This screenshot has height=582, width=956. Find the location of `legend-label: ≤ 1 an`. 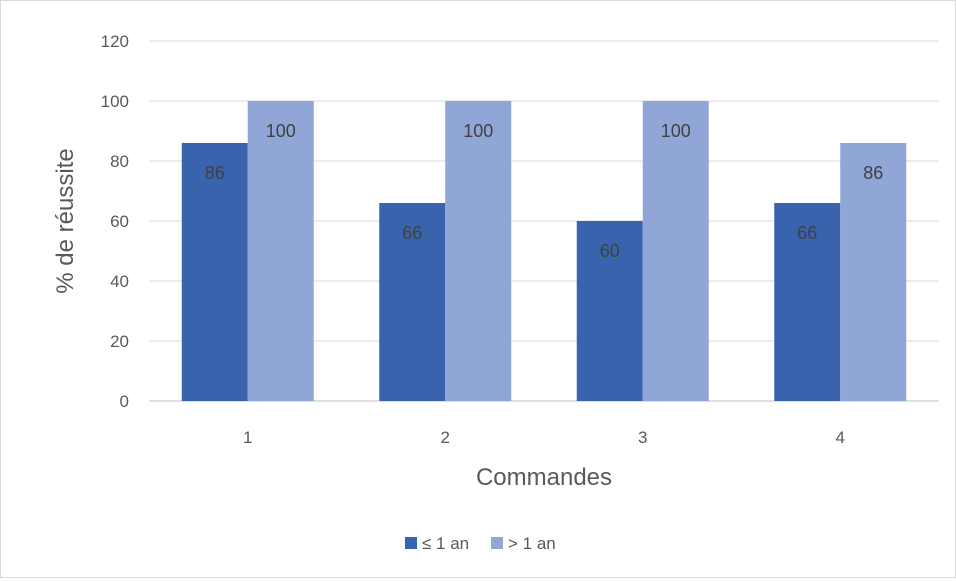

legend-label: ≤ 1 an is located at coordinates (445, 543).